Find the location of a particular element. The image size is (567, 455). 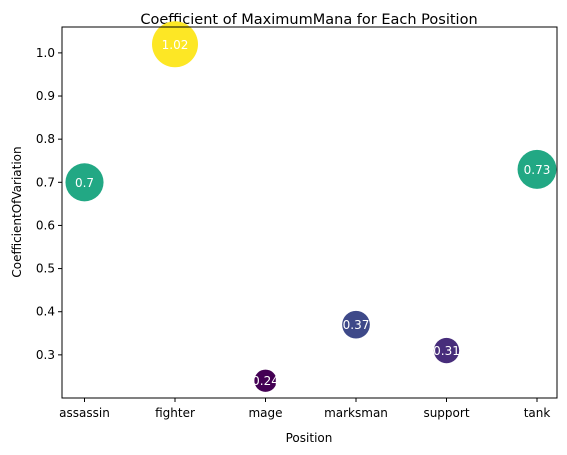

x-axis: assassin fighter mage marksman support tank is located at coordinates (304, 409).